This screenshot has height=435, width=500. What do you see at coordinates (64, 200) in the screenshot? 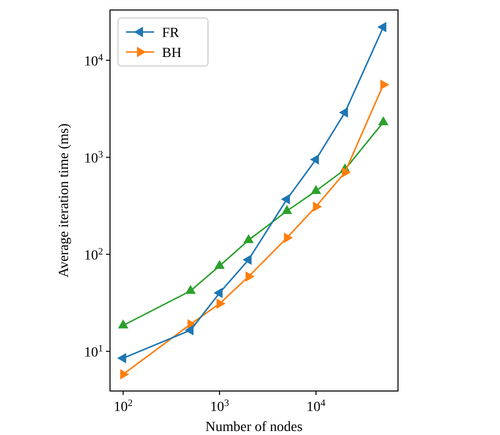
I see `y-axis-title: Average iteration time (ms)` at bounding box center [64, 200].